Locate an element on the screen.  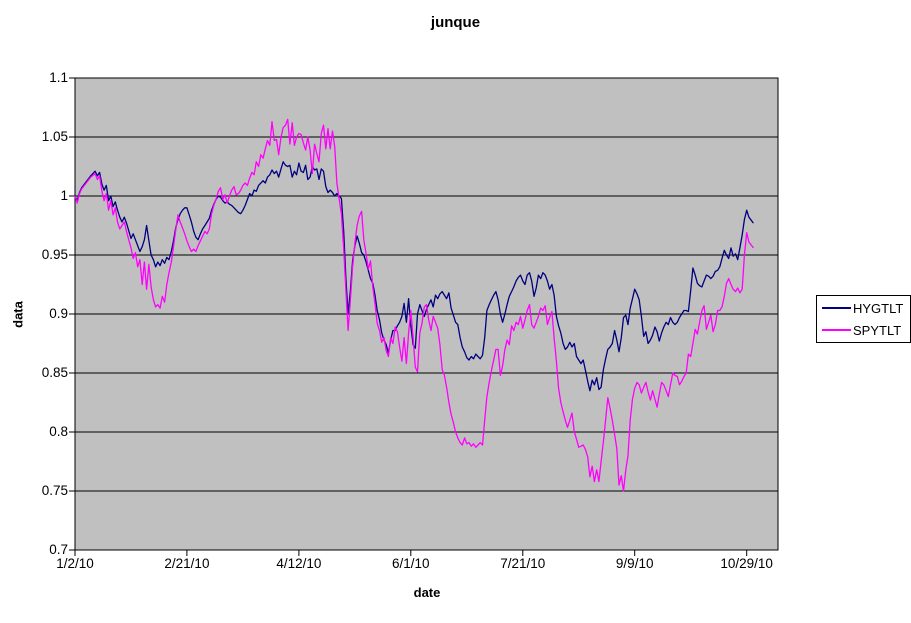
y-tick-label: 0.8 is located at coordinates (58, 431).